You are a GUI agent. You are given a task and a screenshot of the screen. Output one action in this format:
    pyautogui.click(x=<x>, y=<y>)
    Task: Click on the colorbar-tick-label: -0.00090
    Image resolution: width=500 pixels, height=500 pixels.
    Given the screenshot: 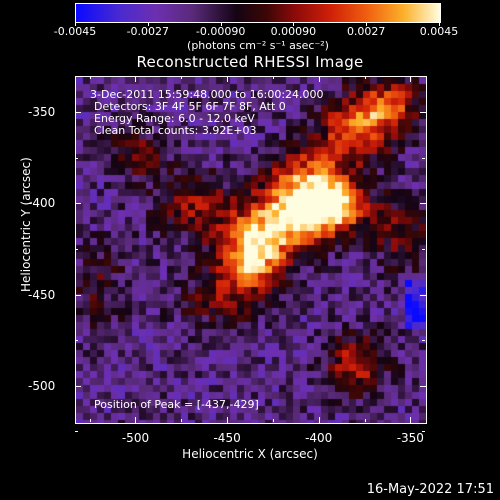 What is the action you would take?
    pyautogui.click(x=220, y=31)
    